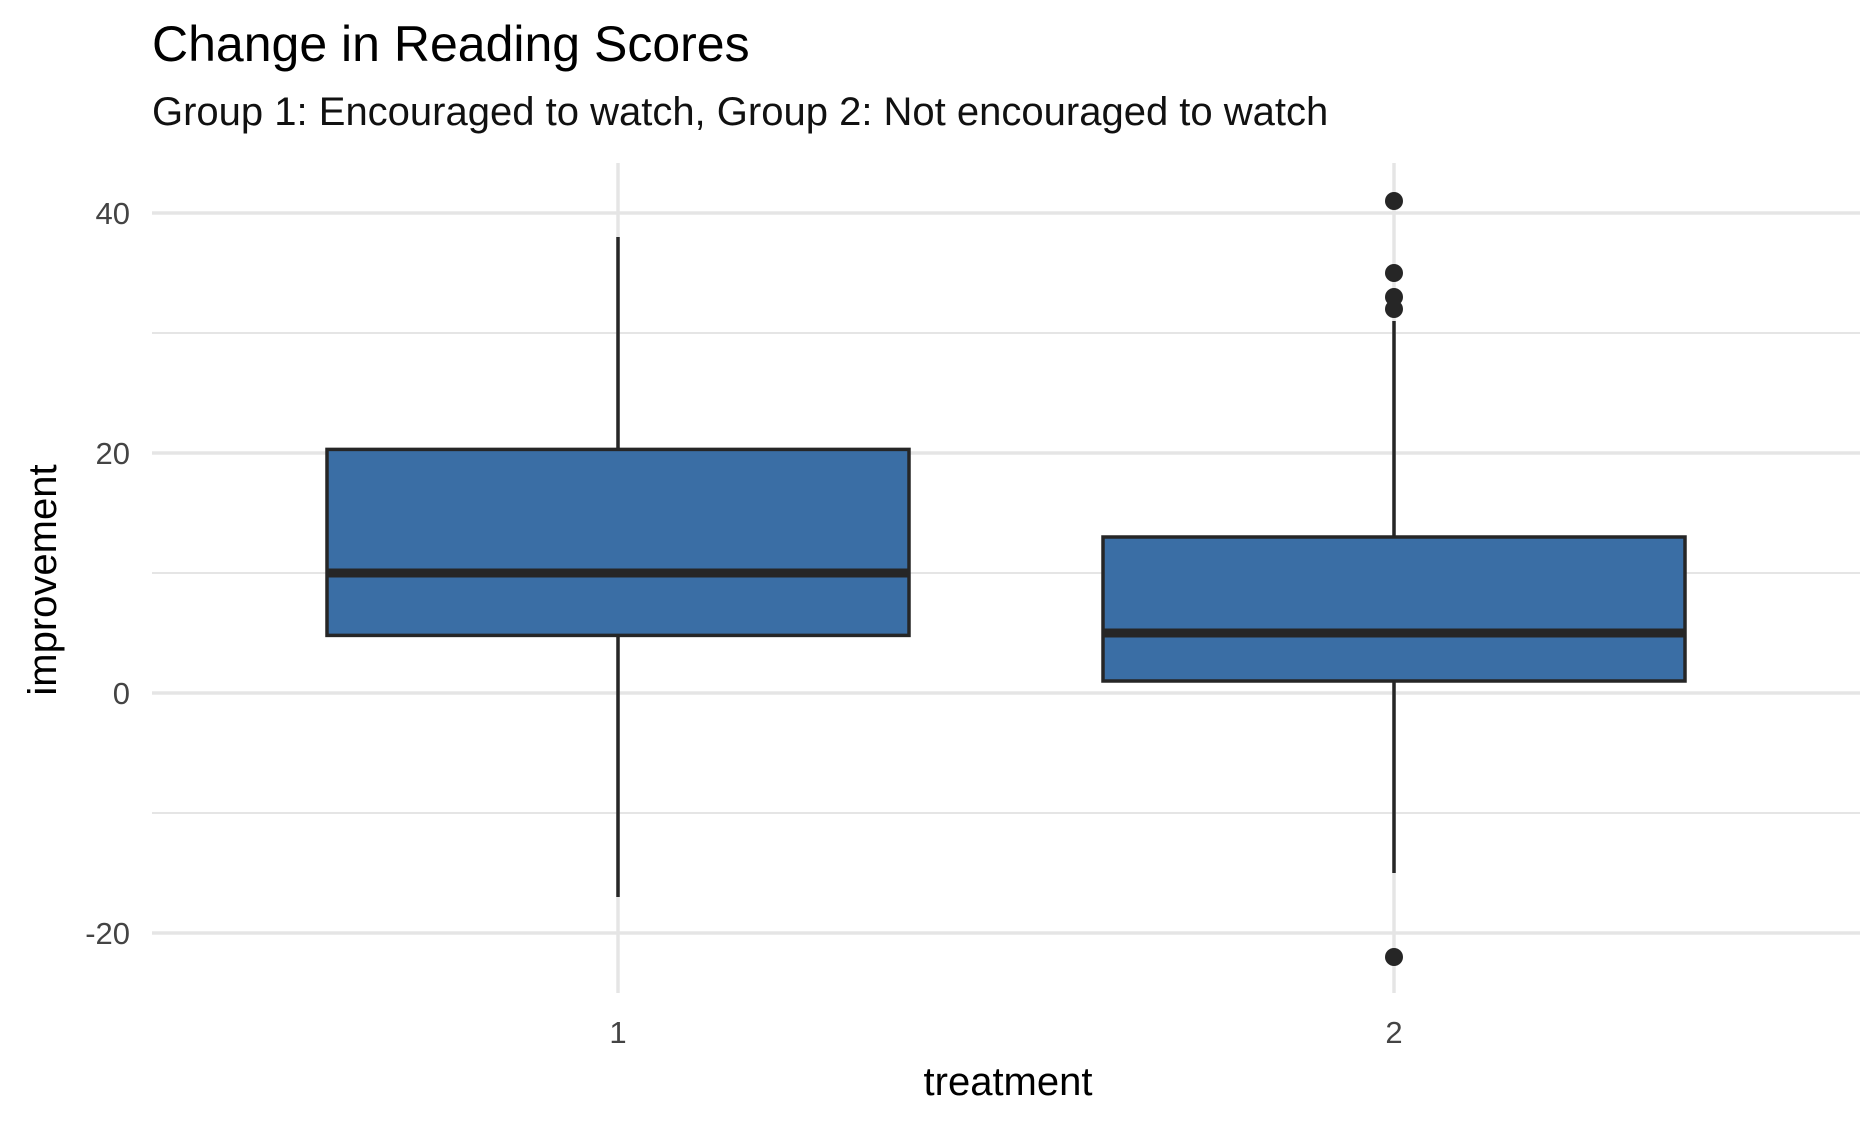  What do you see at coordinates (451, 44) in the screenshot?
I see `chart-title: Change in Reading Scores` at bounding box center [451, 44].